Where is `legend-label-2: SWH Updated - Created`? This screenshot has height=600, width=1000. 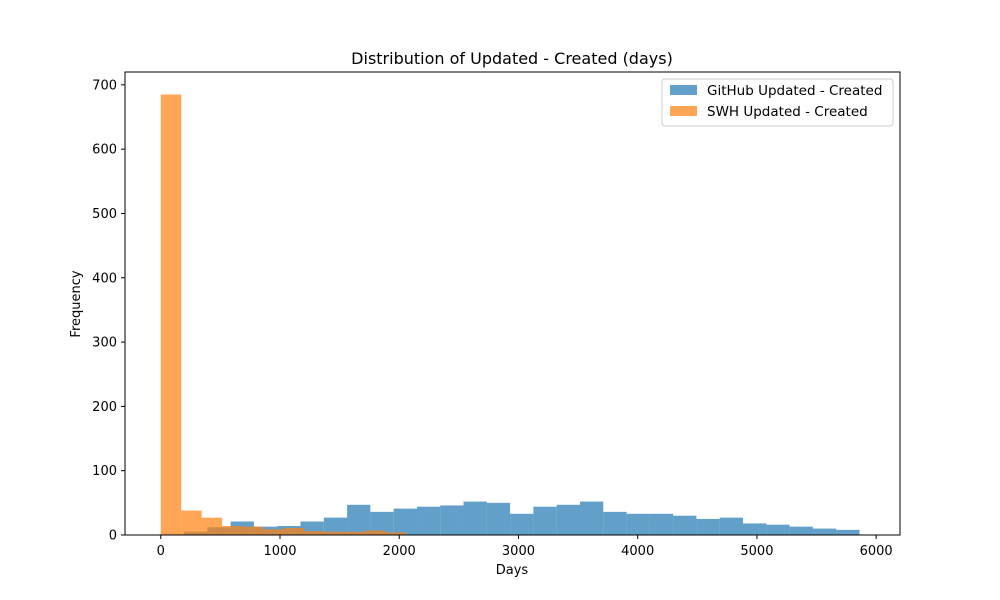
legend-label-2: SWH Updated - Created is located at coordinates (787, 112).